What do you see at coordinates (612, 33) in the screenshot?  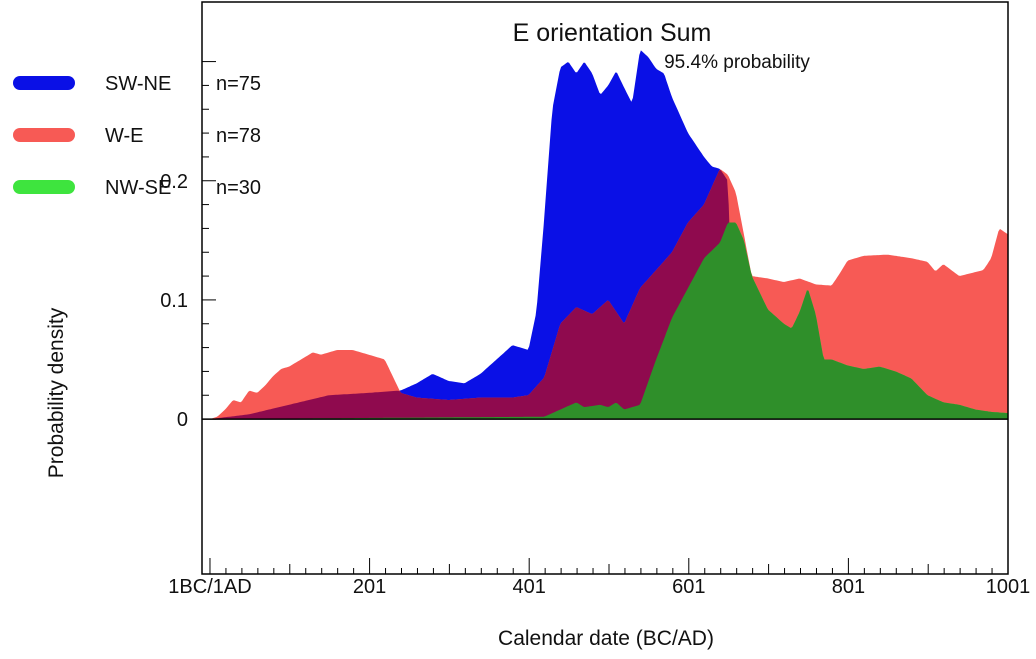 I see `chart-title: E orientation Sum` at bounding box center [612, 33].